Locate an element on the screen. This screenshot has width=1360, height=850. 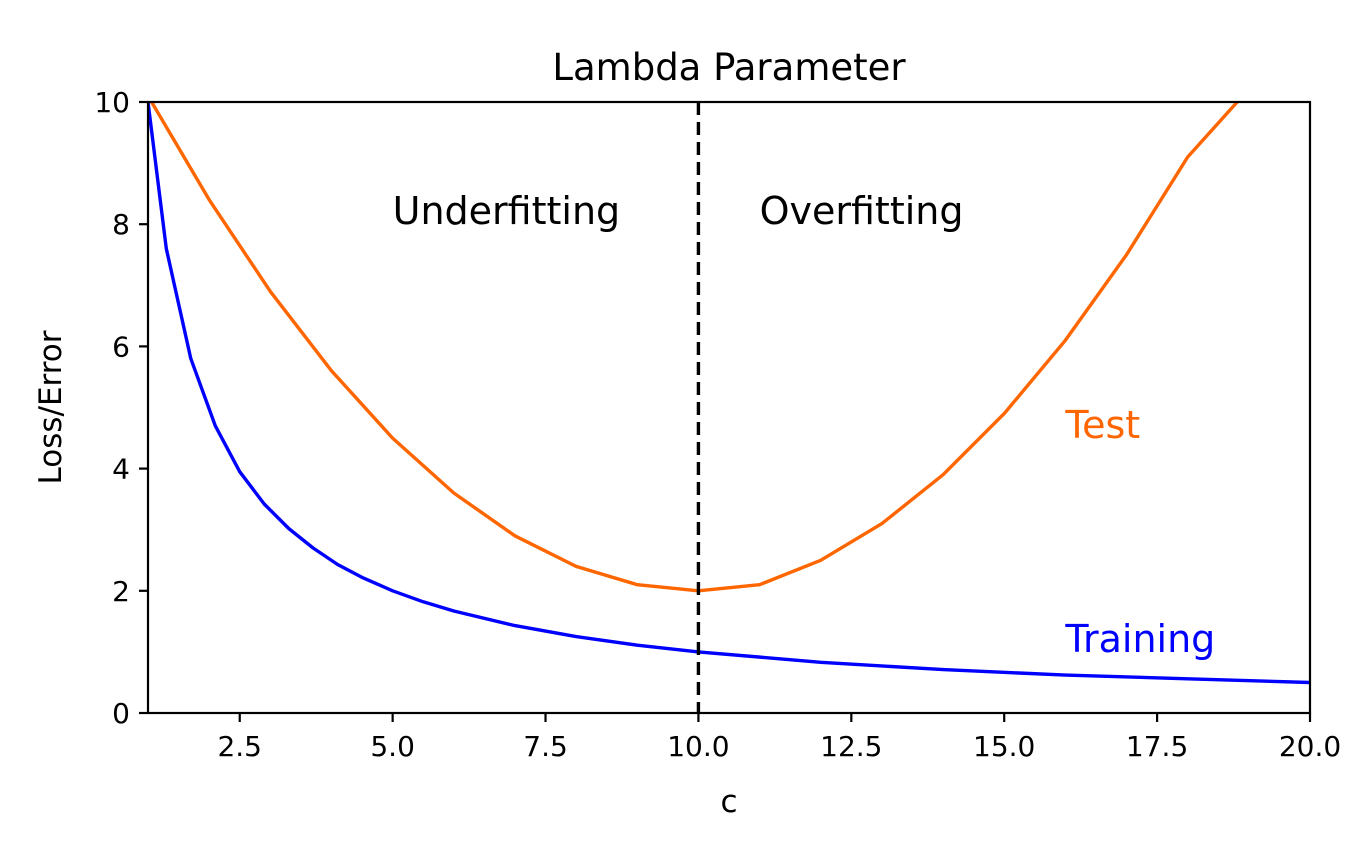
y-tick-label: 10 is located at coordinates (112, 102).